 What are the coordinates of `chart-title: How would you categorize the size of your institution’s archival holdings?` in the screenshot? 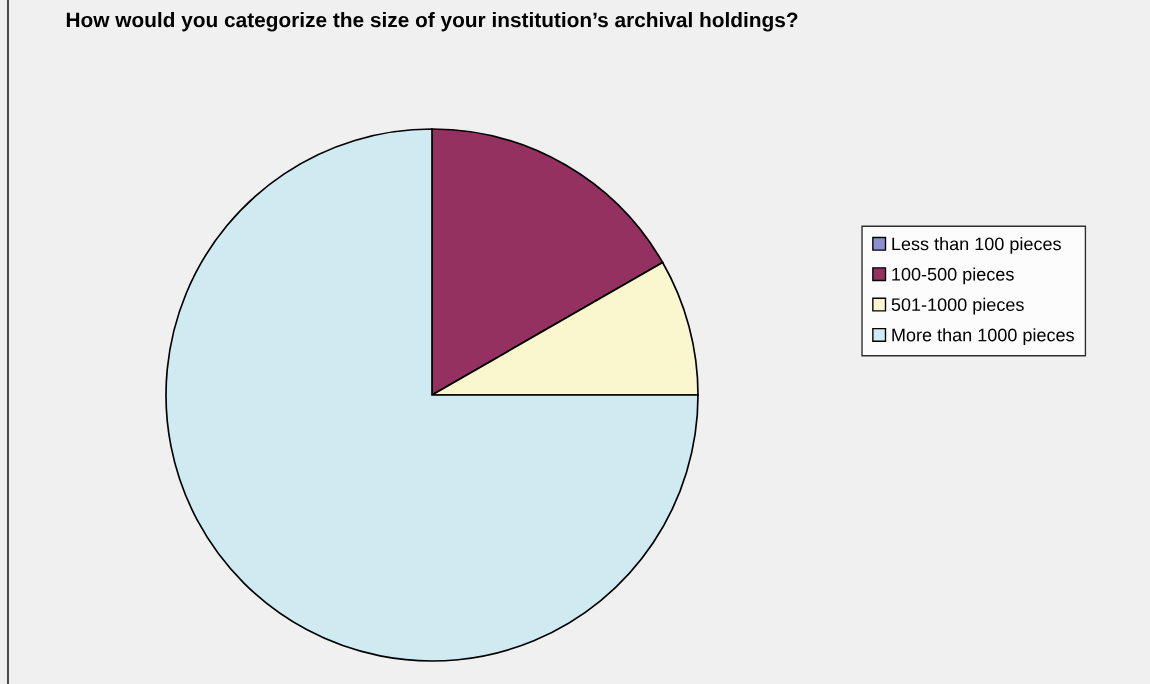 It's located at (432, 22).